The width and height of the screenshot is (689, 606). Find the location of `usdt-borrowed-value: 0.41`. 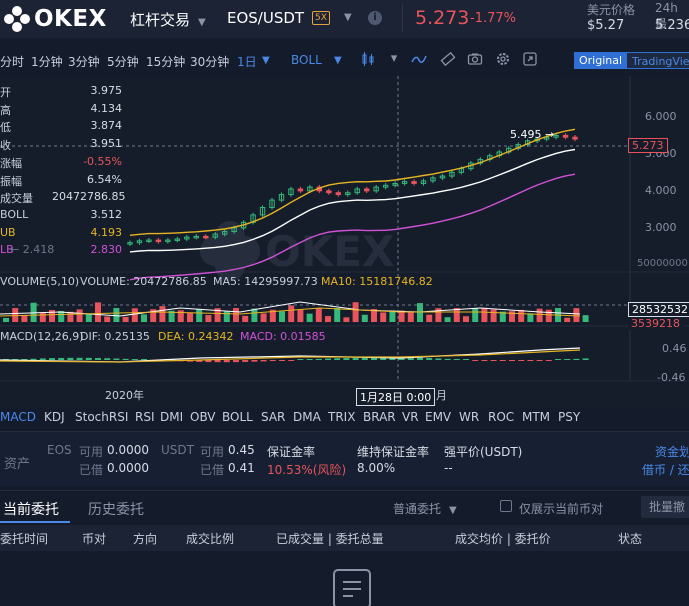

usdt-borrowed-value: 0.41 is located at coordinates (241, 468).